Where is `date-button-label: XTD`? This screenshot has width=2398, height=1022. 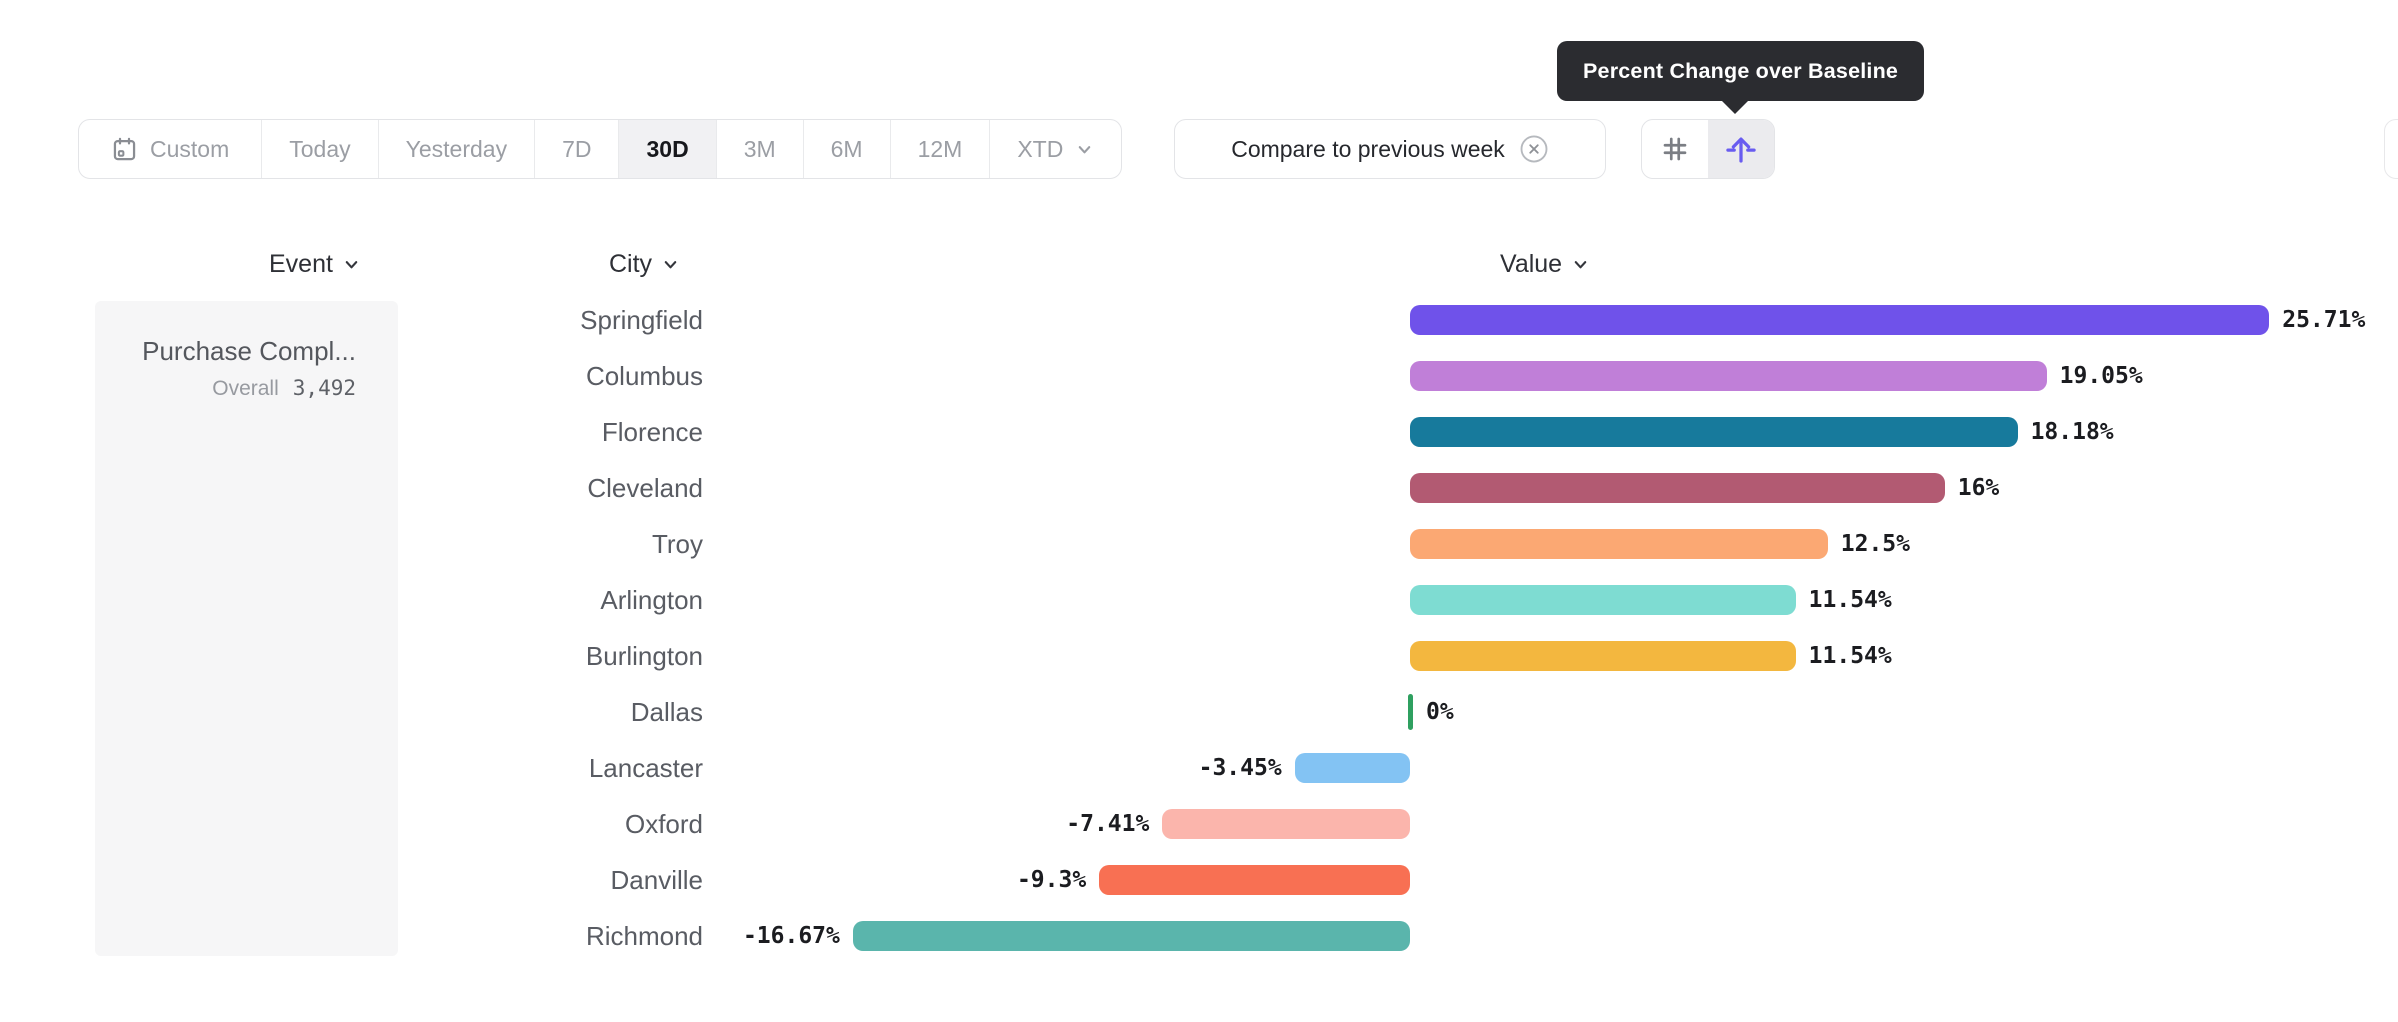
date-button-label: XTD is located at coordinates (1040, 148).